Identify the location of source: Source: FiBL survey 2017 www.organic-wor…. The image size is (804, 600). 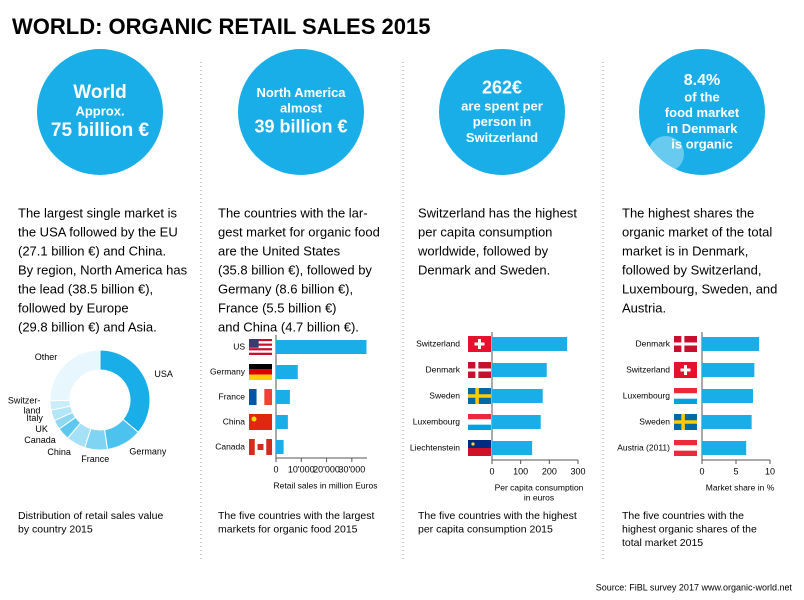
(694, 587).